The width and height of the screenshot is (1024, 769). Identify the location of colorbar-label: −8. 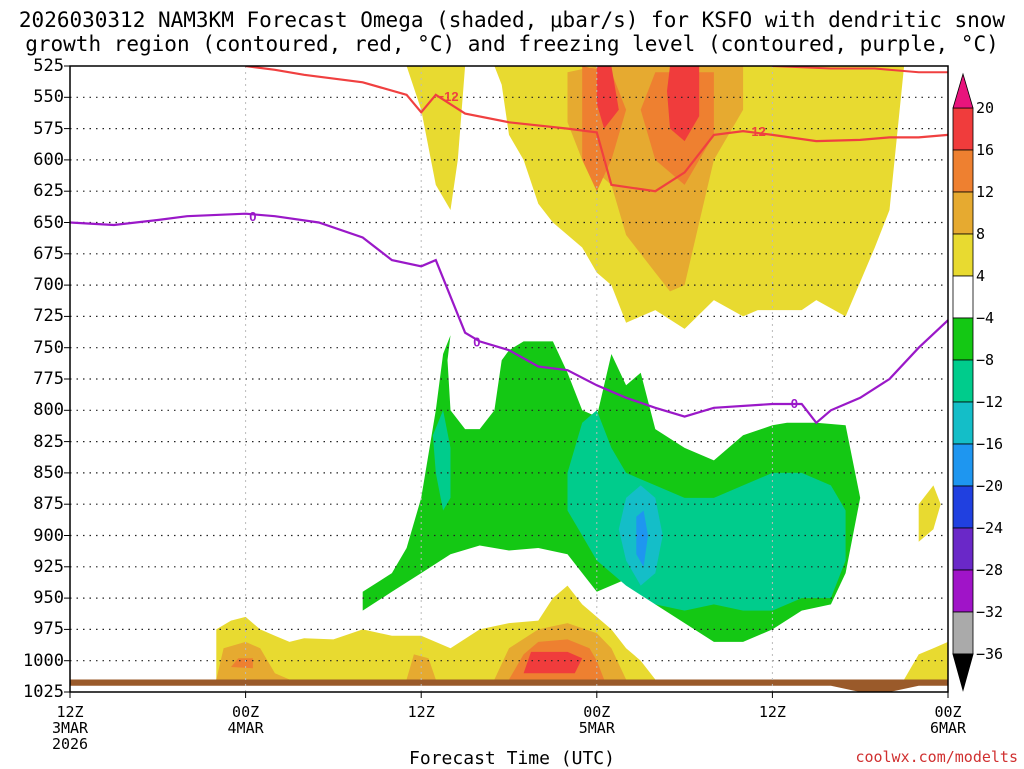
(985, 360).